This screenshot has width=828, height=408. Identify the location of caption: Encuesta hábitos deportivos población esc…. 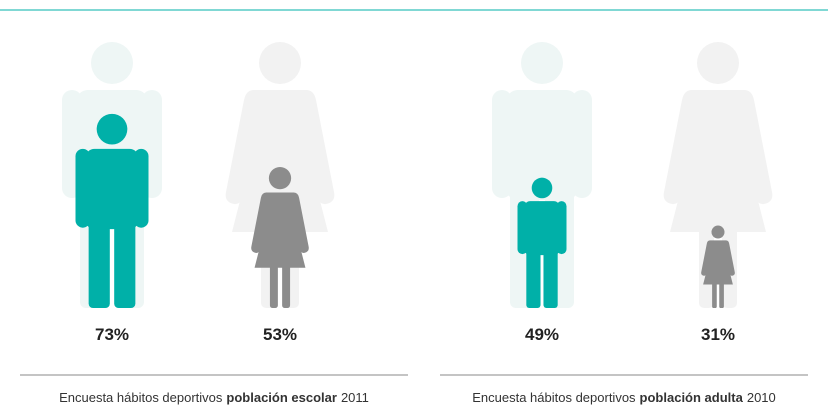
(214, 397).